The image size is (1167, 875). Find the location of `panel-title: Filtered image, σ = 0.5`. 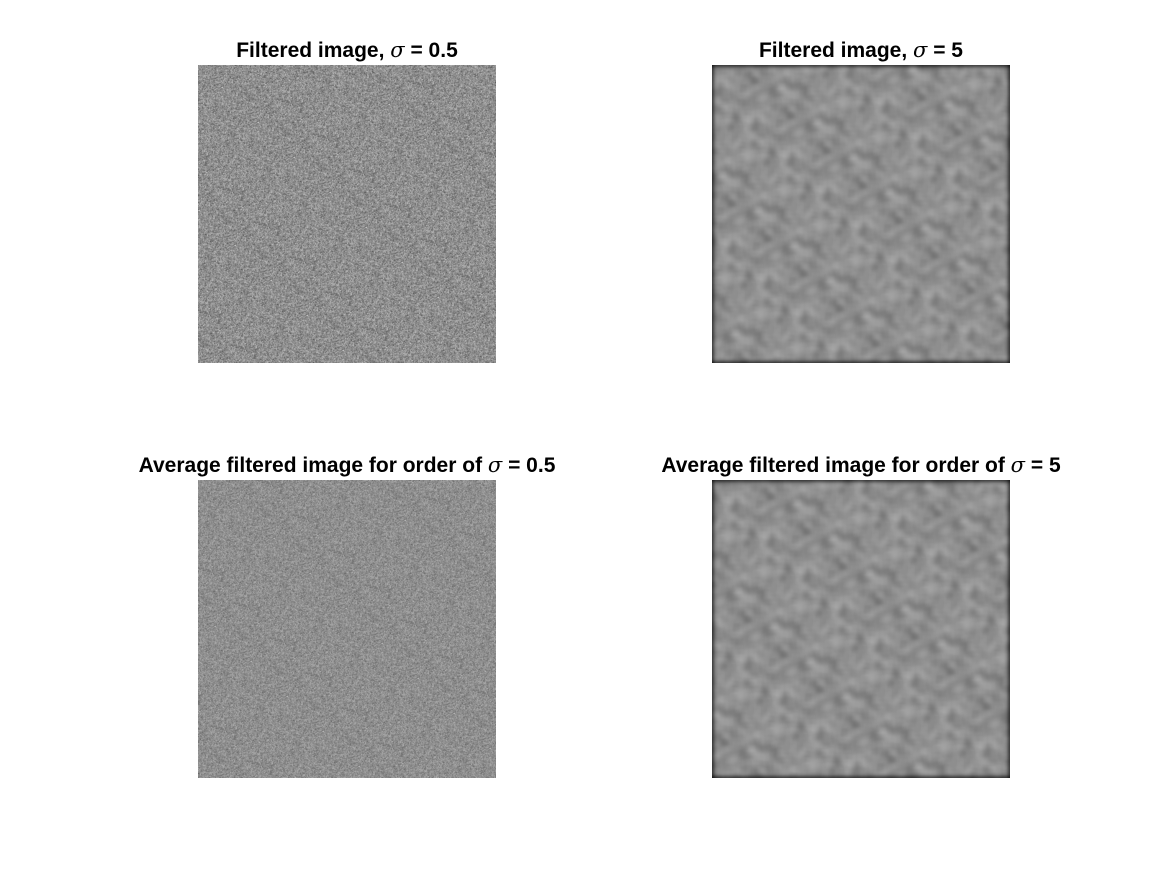

panel-title: Filtered image, σ = 0.5 is located at coordinates (347, 50).